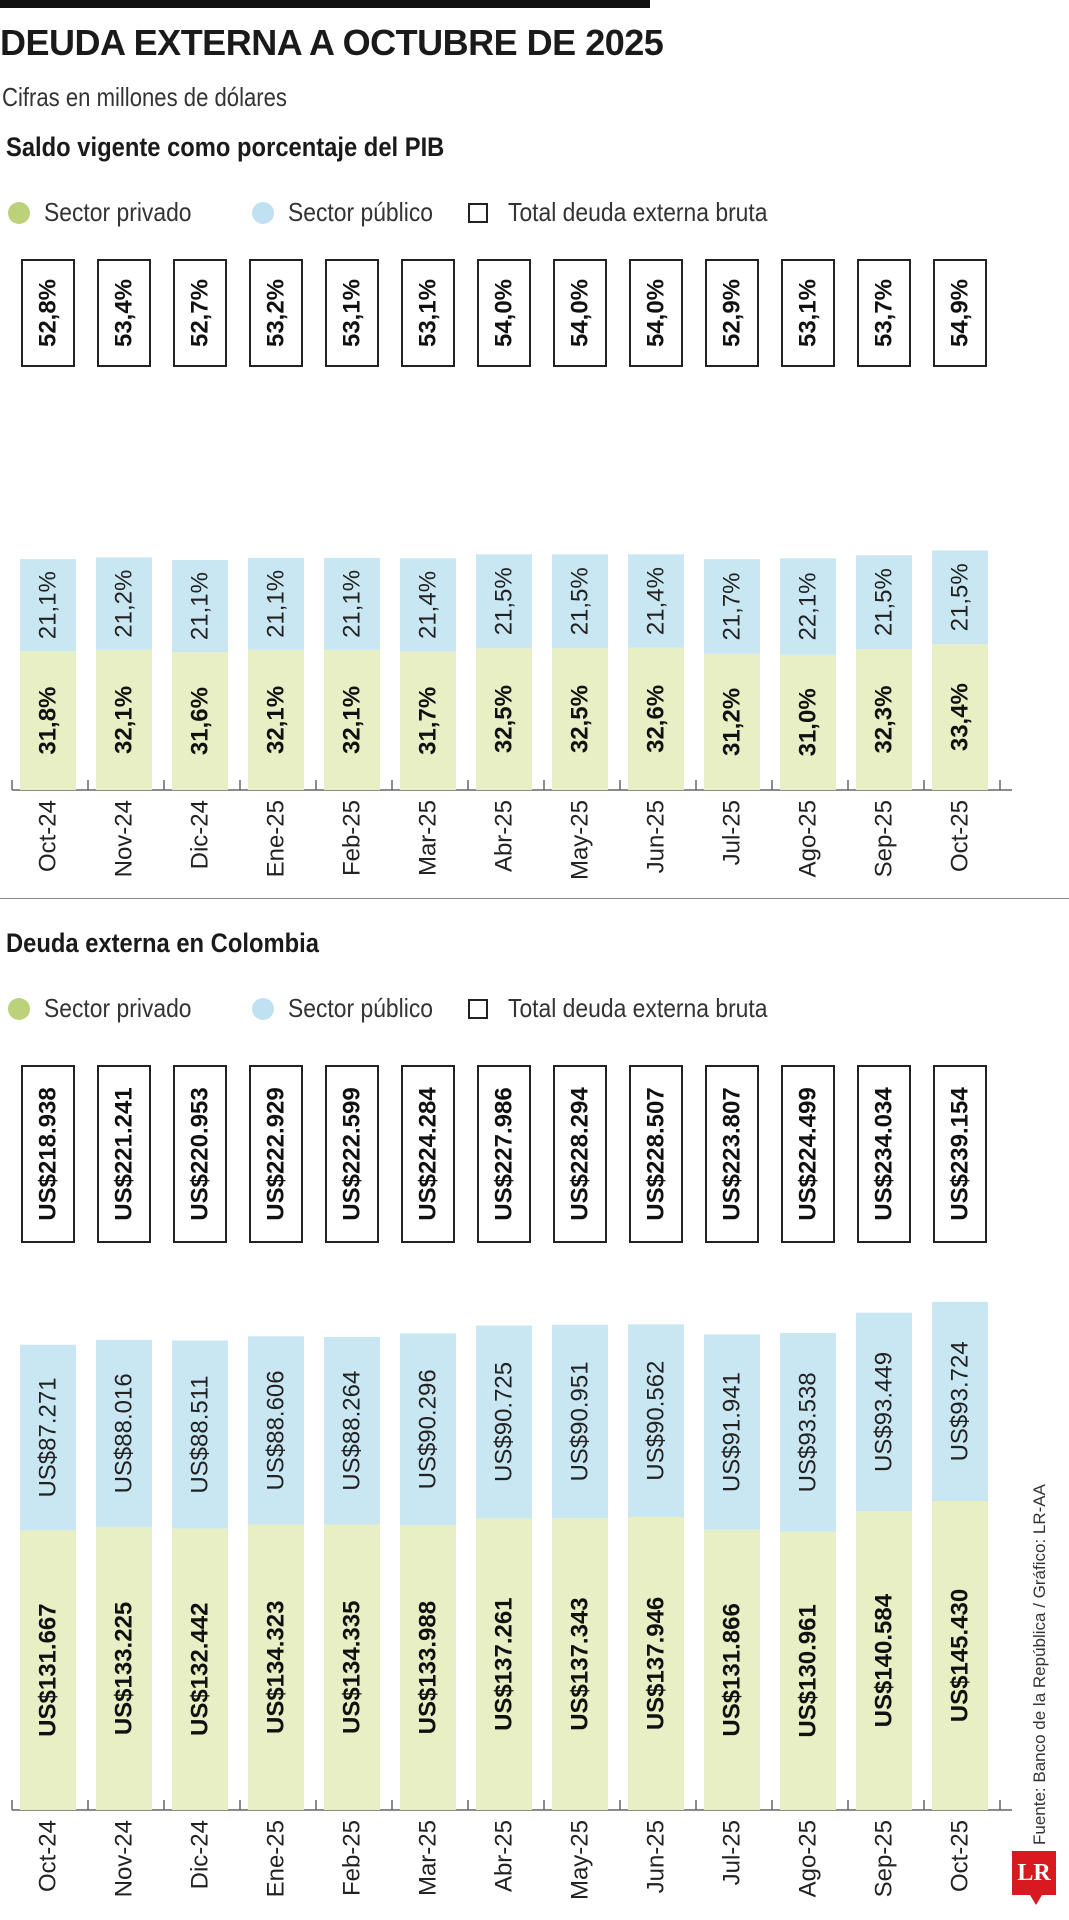 The height and width of the screenshot is (1920, 1069). I want to click on data-label-private: 31,7%, so click(428, 721).